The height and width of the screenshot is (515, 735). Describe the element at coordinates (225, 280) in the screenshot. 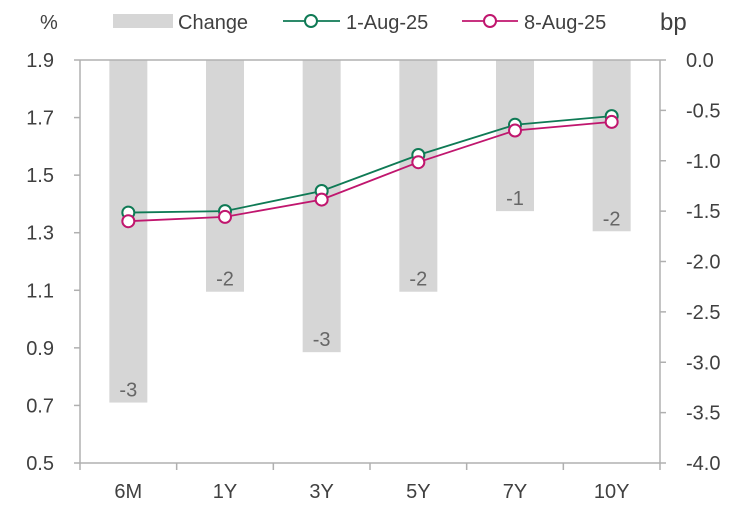

I see `bar-data-label-1Y: -2` at that location.